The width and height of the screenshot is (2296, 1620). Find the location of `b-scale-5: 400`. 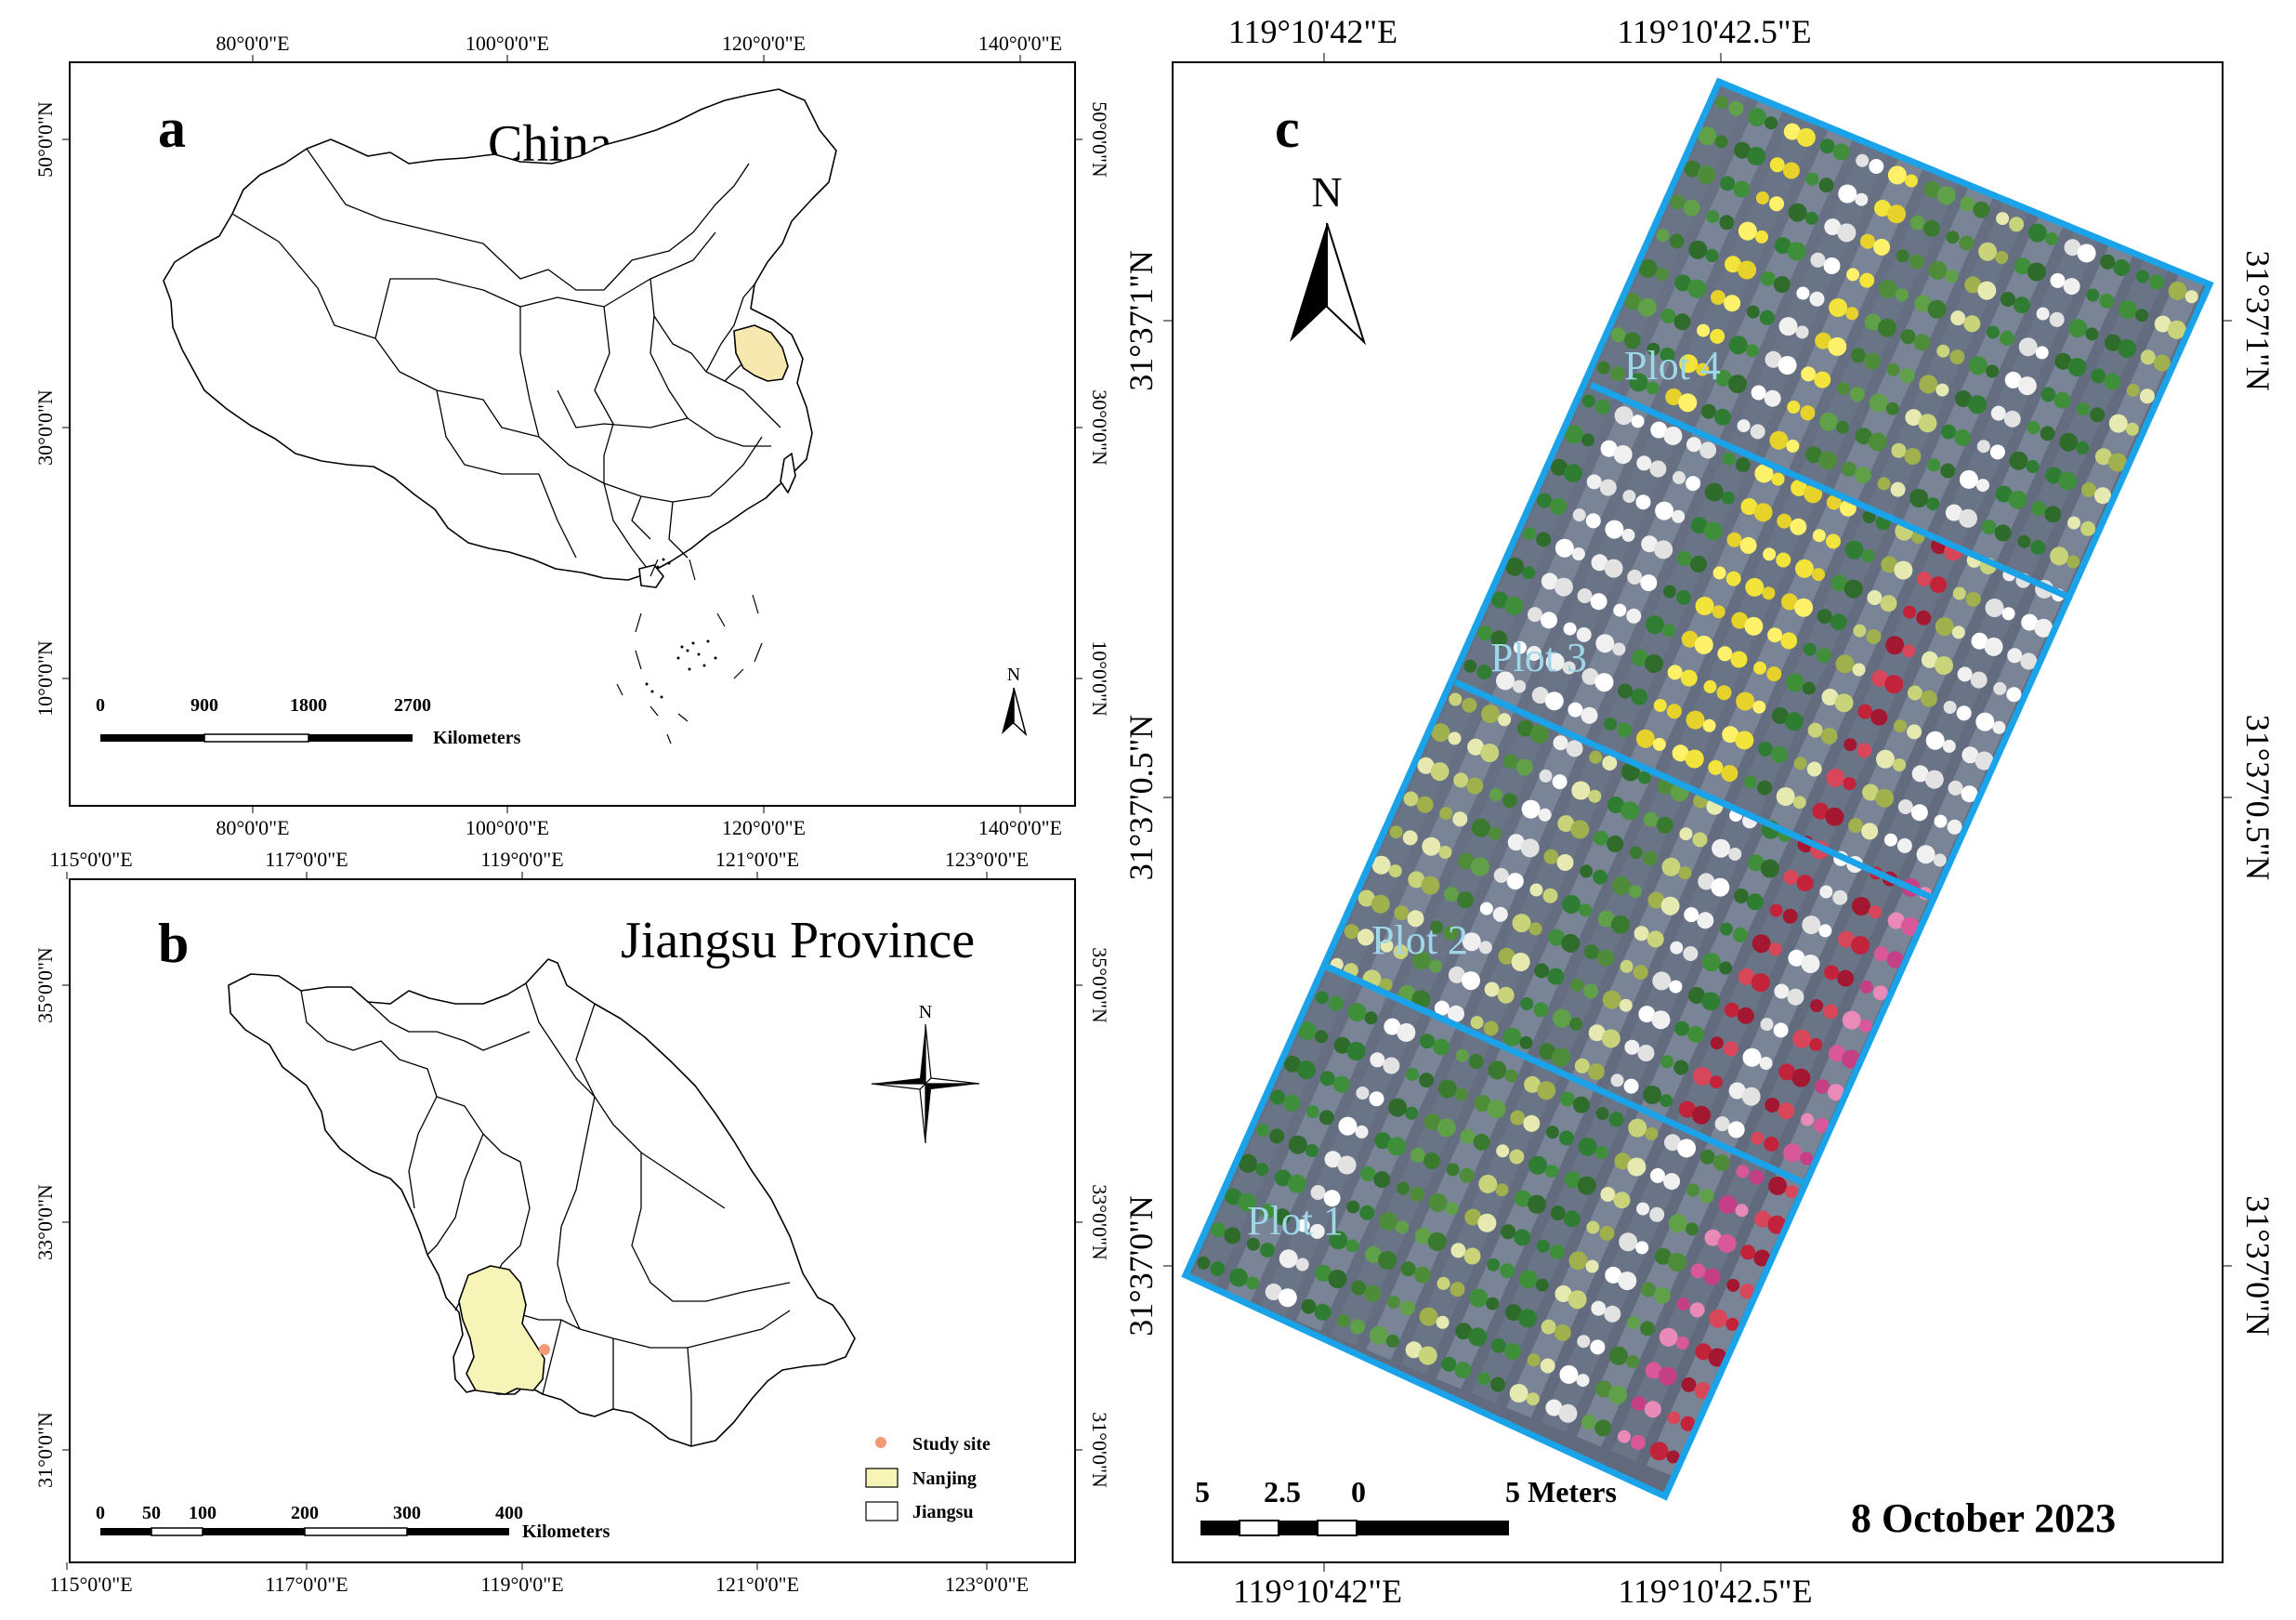

b-scale-5: 400 is located at coordinates (509, 1513).